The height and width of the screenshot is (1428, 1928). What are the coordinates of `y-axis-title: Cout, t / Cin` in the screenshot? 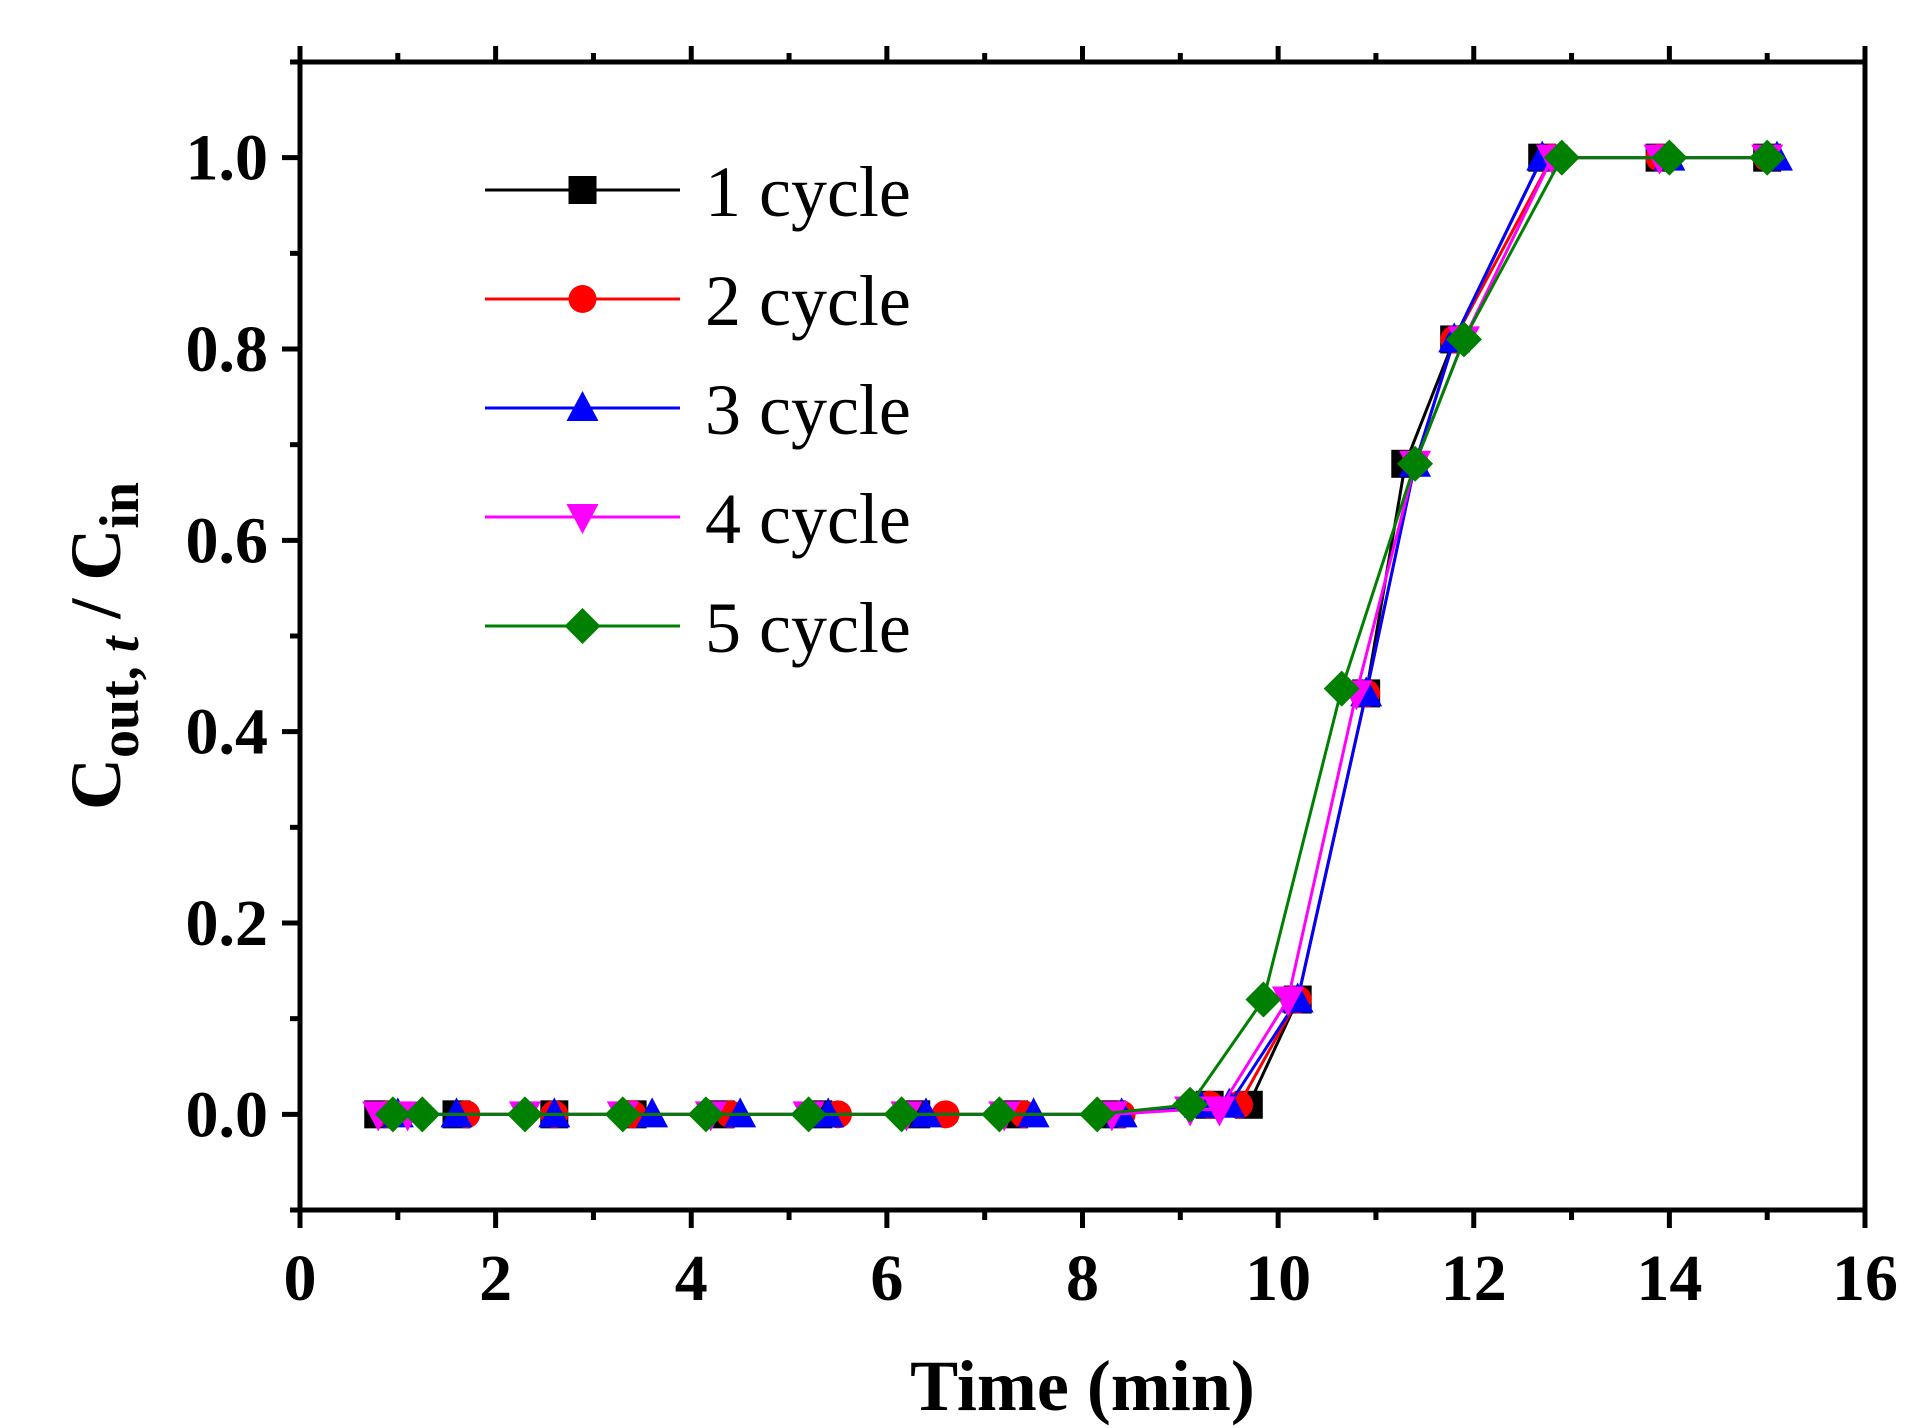 It's located at (103, 646).